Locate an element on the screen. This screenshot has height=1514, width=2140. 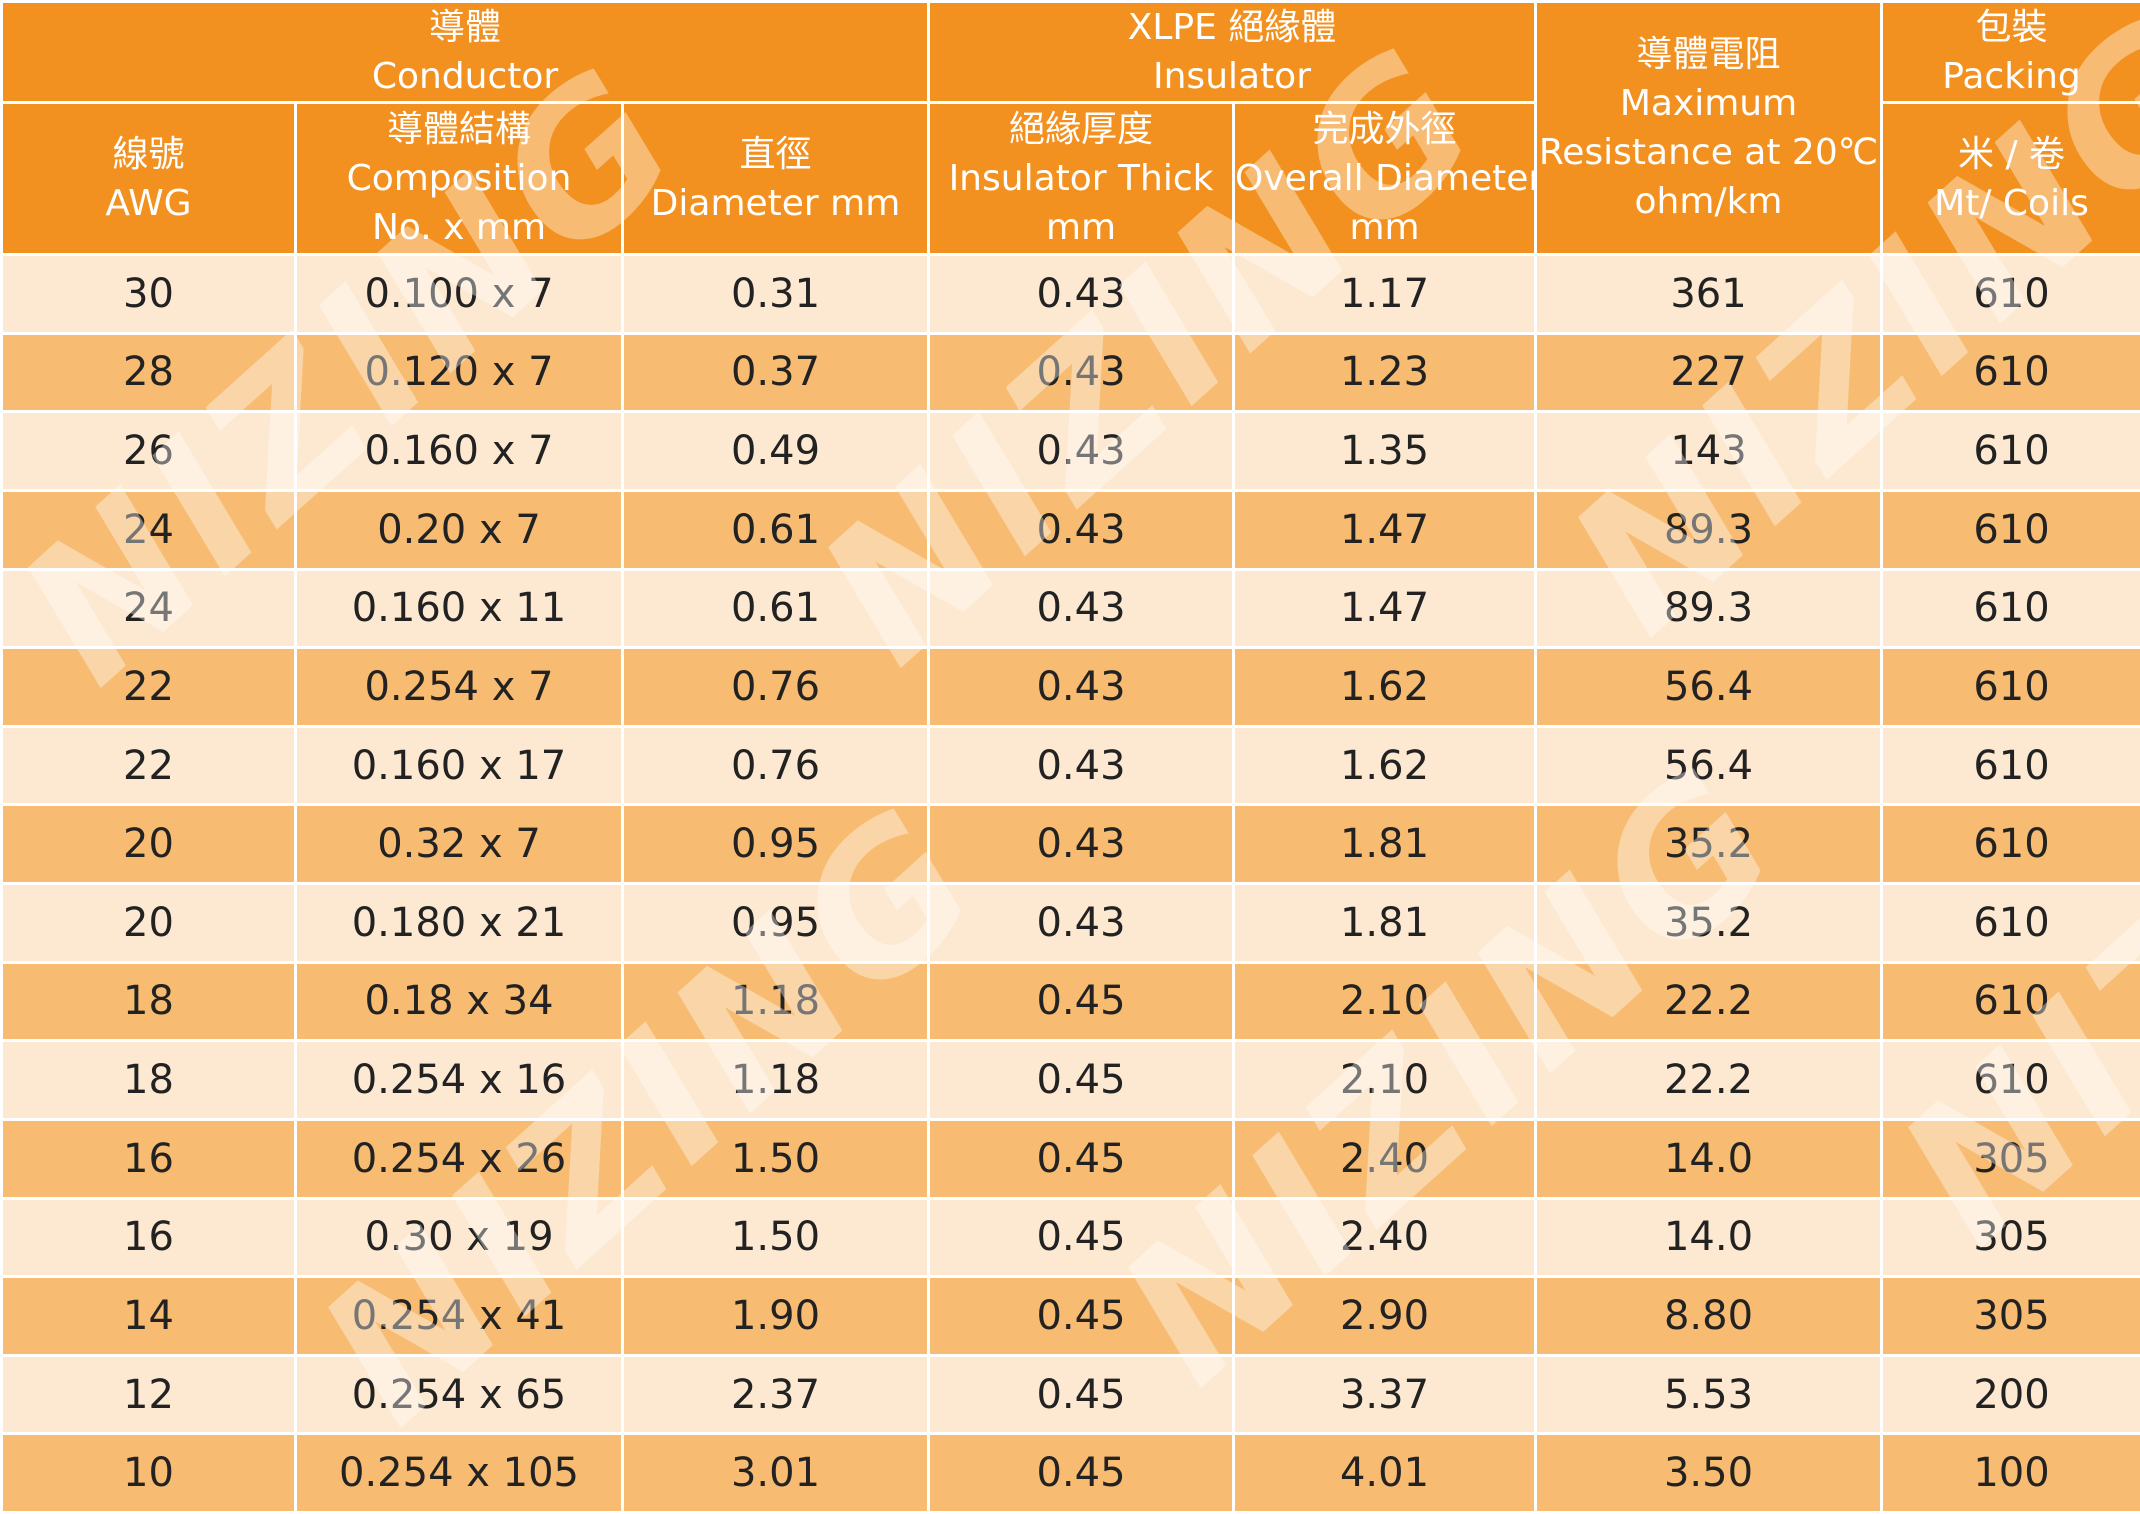
table-row: 22 0.160 x 17 0.76 0.43 1.62 56.4 610 is located at coordinates (1070, 765).